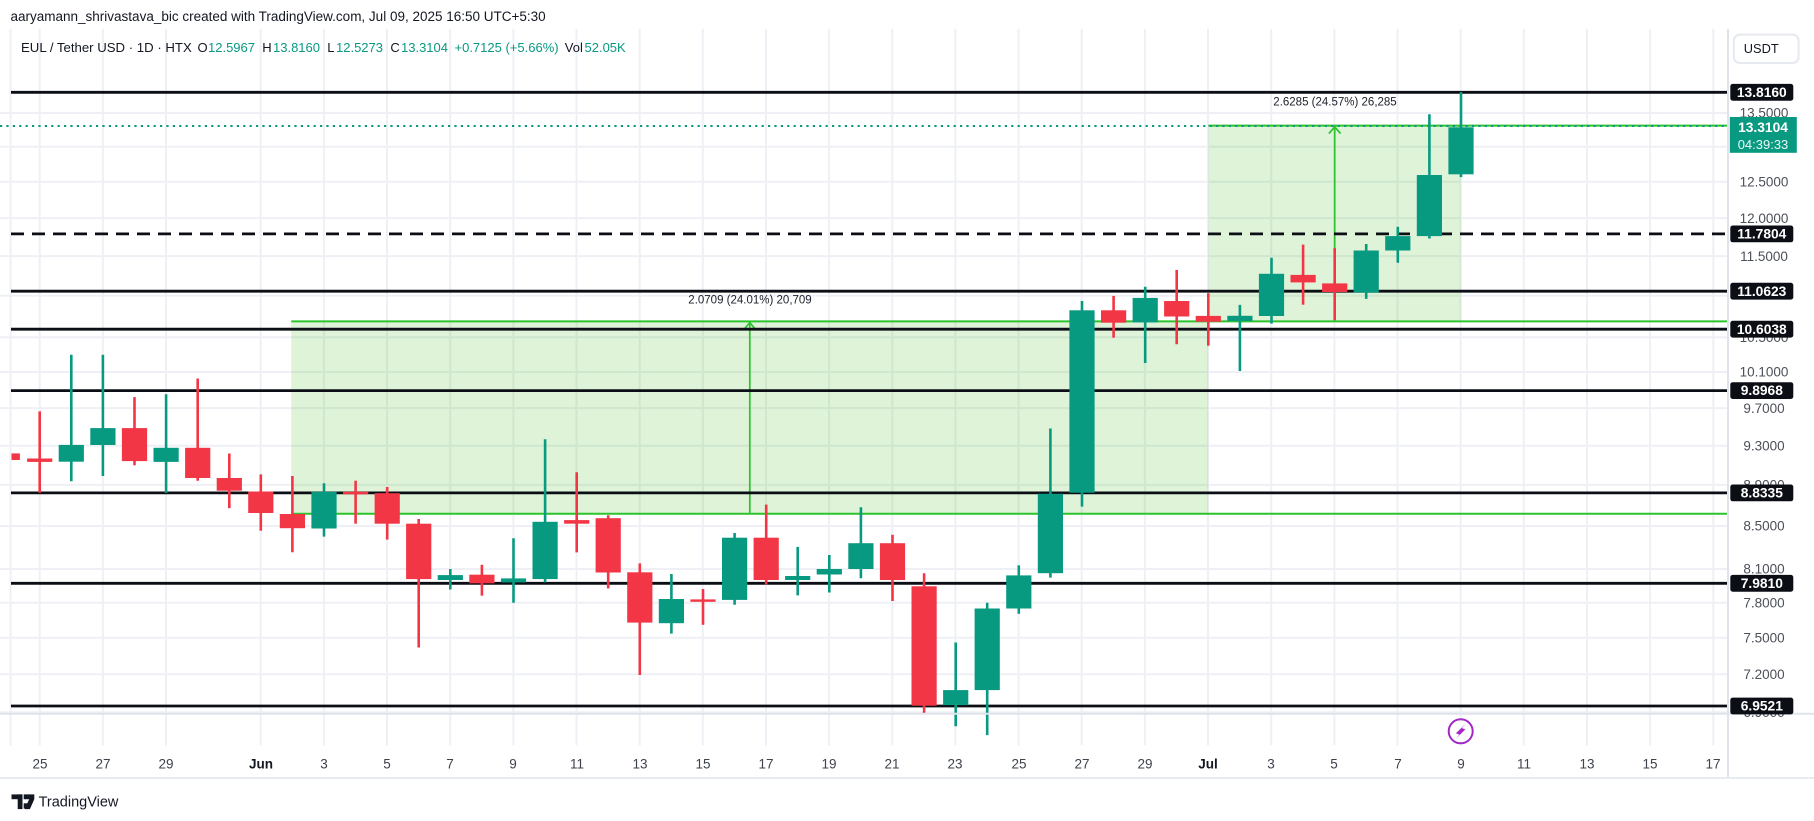 This screenshot has width=1814, height=821. Describe the element at coordinates (1764, 113) in the screenshot. I see `svg-text: 13.5000` at that location.